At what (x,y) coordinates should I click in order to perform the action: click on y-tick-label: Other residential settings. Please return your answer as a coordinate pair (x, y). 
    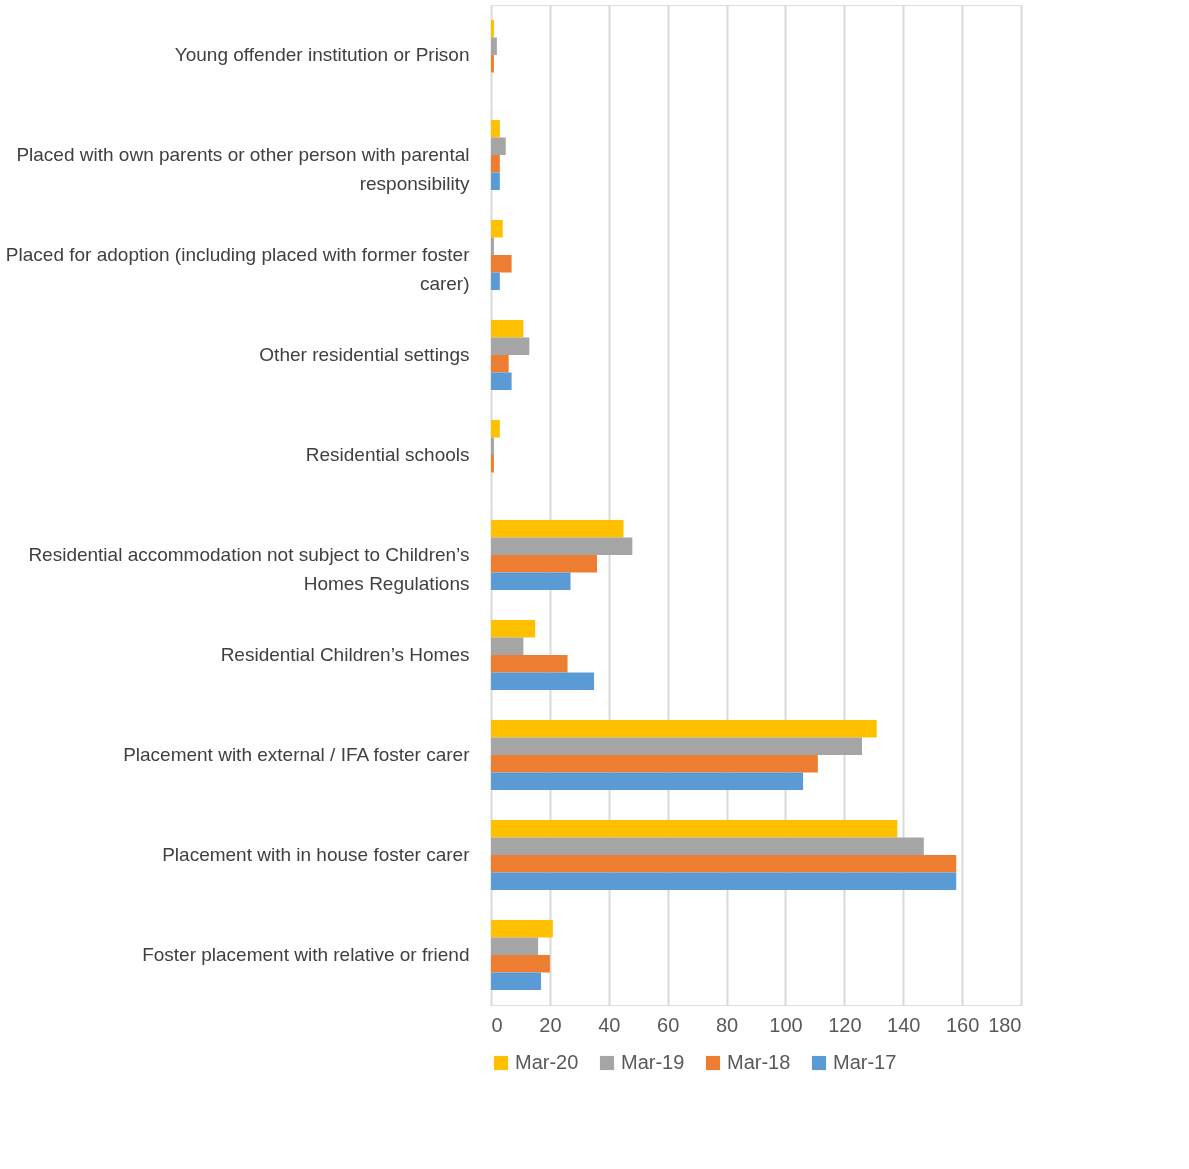
    Looking at the image, I should click on (364, 354).